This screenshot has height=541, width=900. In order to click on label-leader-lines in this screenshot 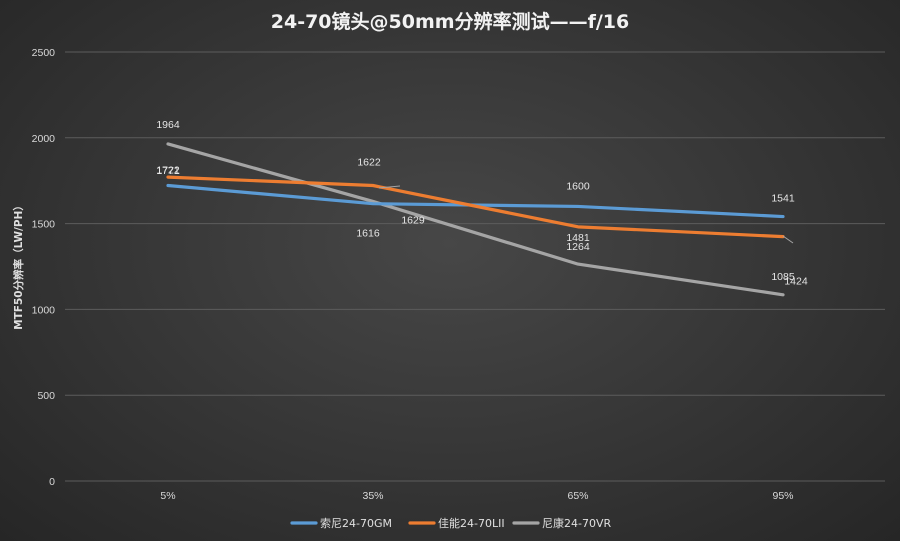, I will do `click(586, 214)`.